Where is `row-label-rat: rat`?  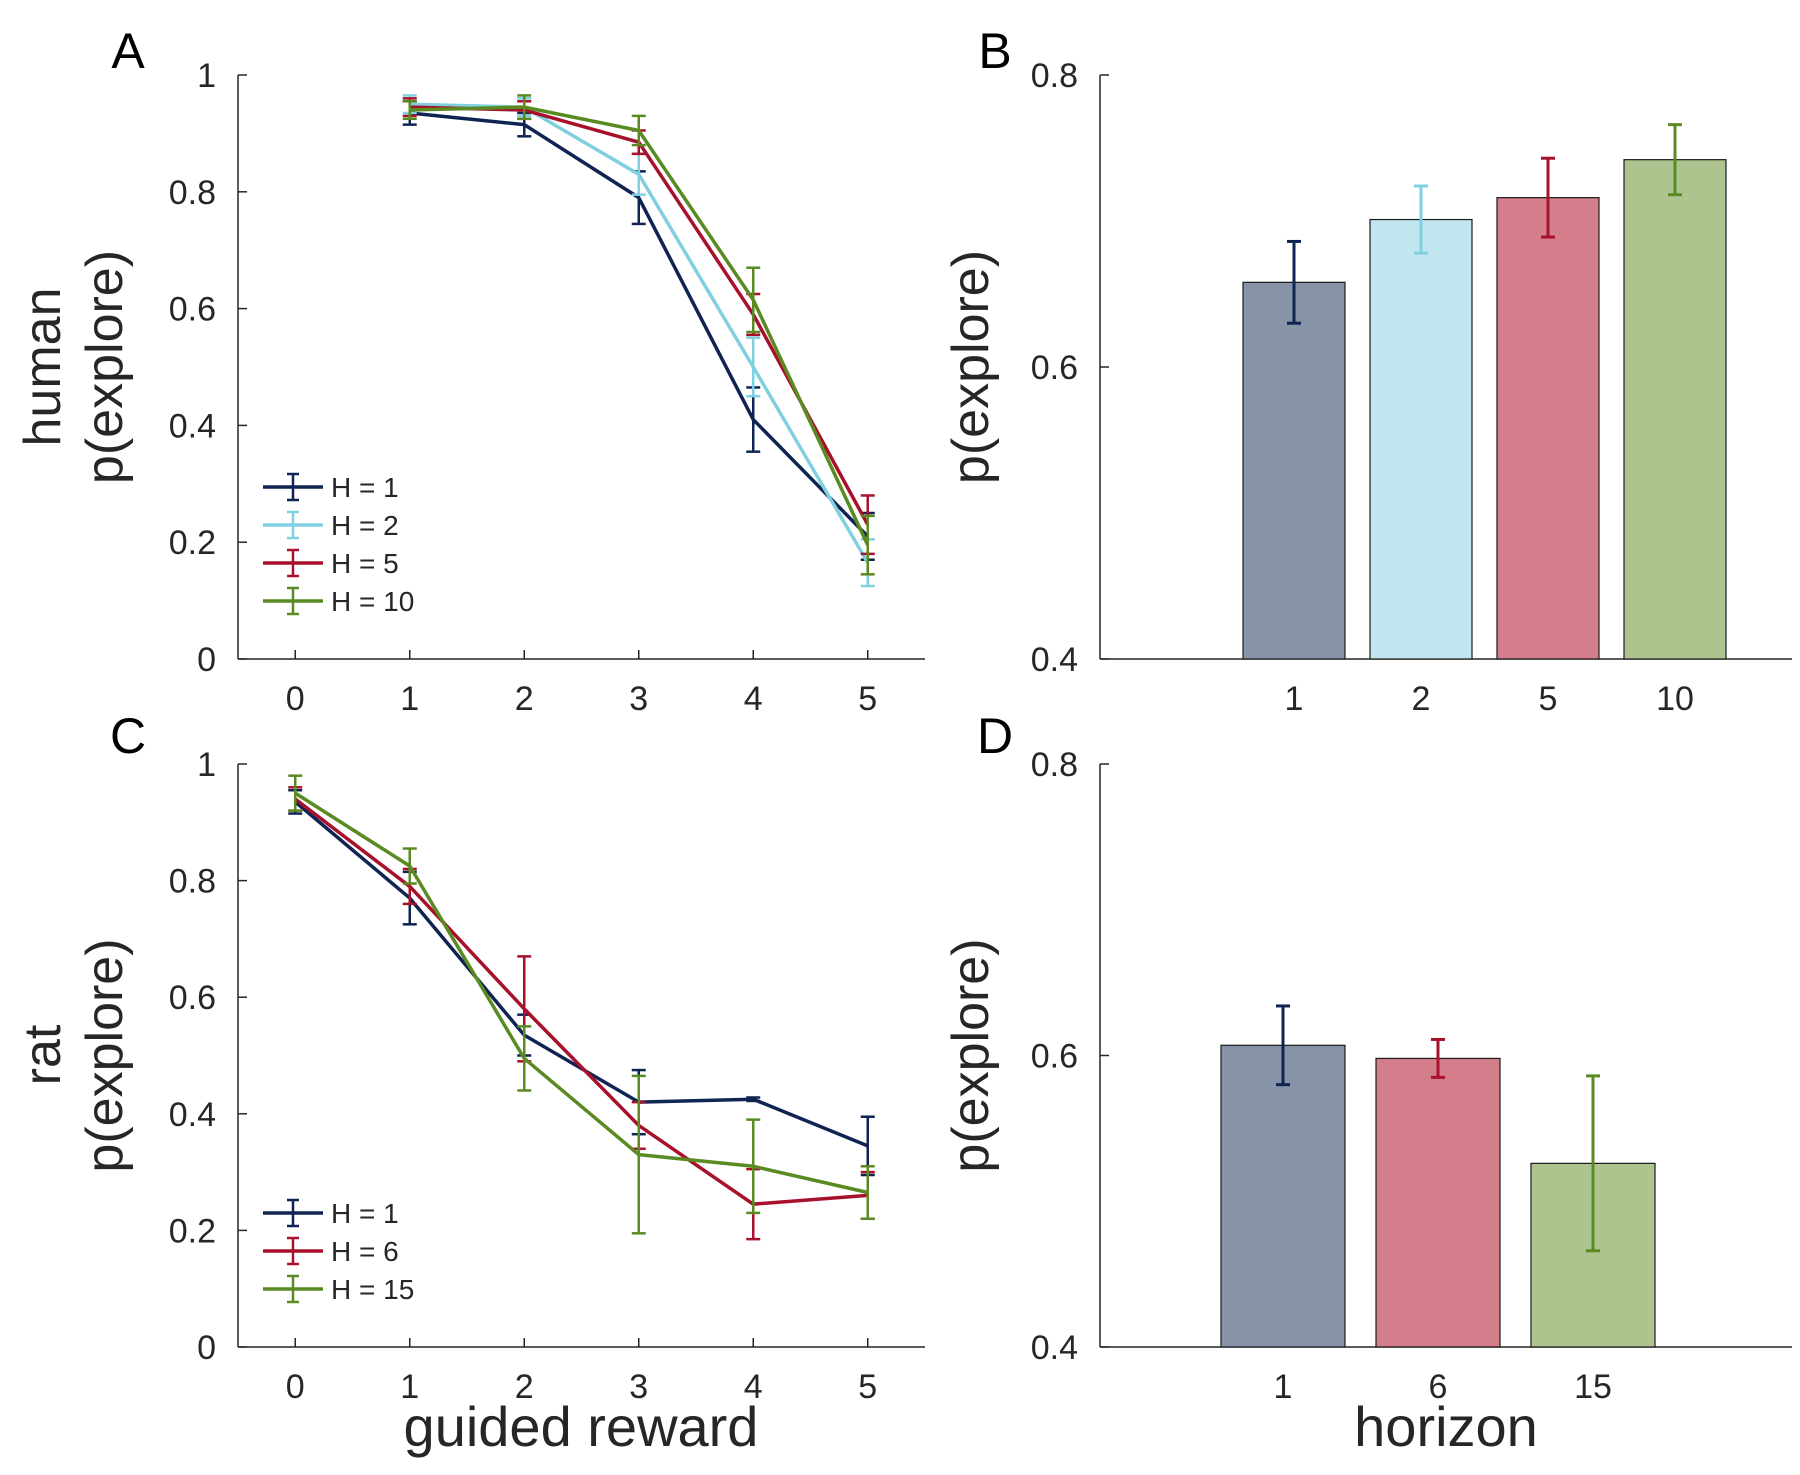 row-label-rat: rat is located at coordinates (43, 1054).